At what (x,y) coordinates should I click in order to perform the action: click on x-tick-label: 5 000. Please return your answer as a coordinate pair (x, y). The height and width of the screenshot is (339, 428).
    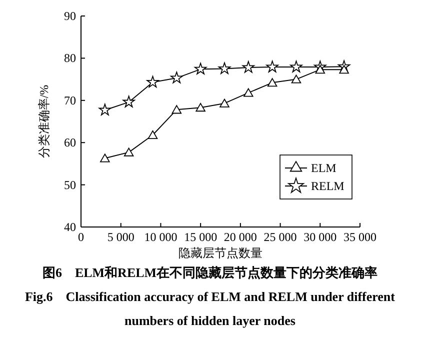
    Looking at the image, I should click on (120, 237).